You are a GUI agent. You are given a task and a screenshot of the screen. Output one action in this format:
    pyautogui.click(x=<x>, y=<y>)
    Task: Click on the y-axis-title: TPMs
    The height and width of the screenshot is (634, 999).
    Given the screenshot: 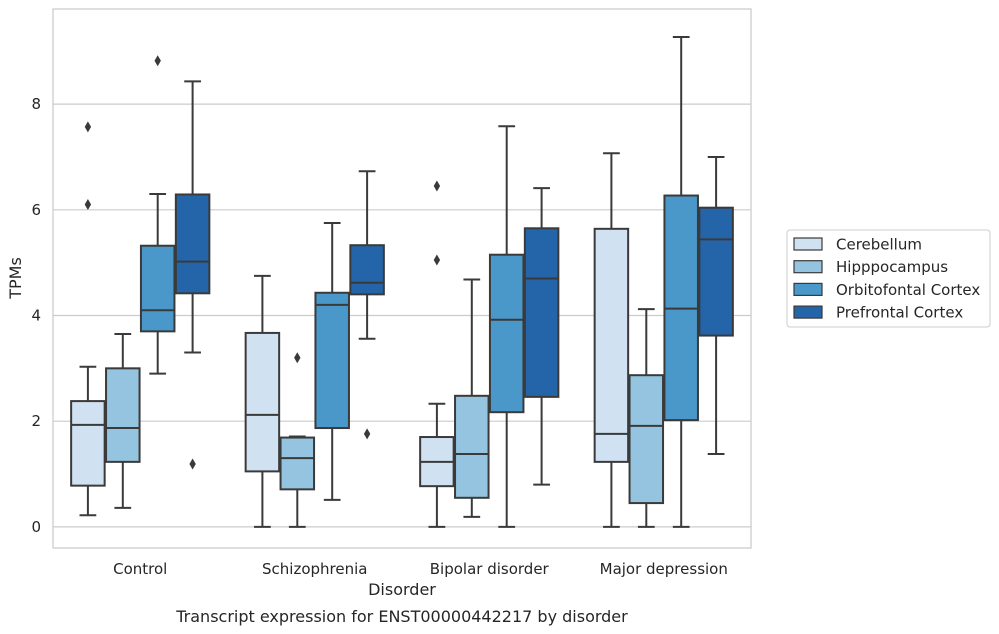 What is the action you would take?
    pyautogui.click(x=15, y=278)
    